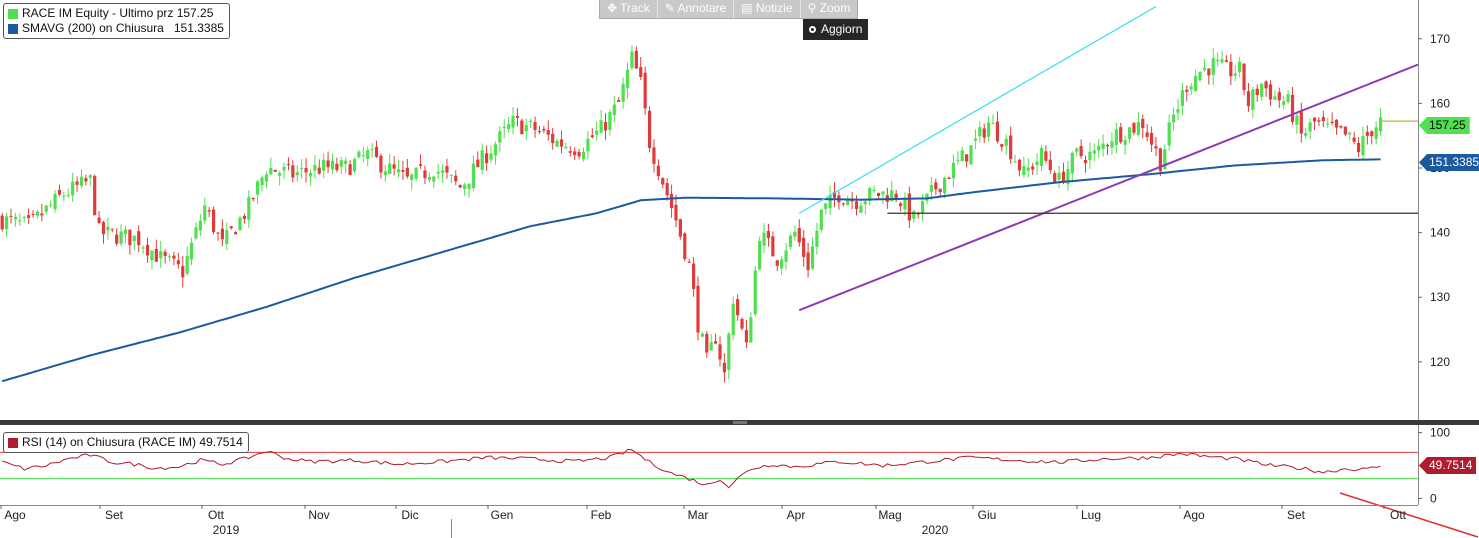 The height and width of the screenshot is (538, 1479). I want to click on last-price-tag: 157.25, so click(1444, 125).